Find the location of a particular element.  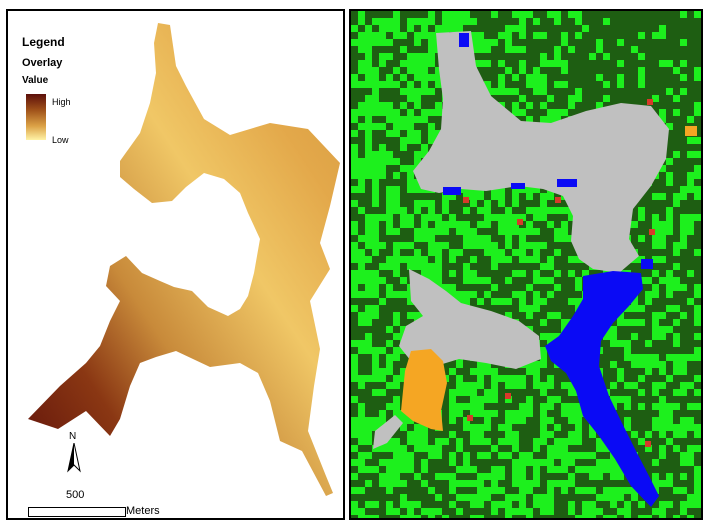

legend-title: Legend is located at coordinates (43, 42).